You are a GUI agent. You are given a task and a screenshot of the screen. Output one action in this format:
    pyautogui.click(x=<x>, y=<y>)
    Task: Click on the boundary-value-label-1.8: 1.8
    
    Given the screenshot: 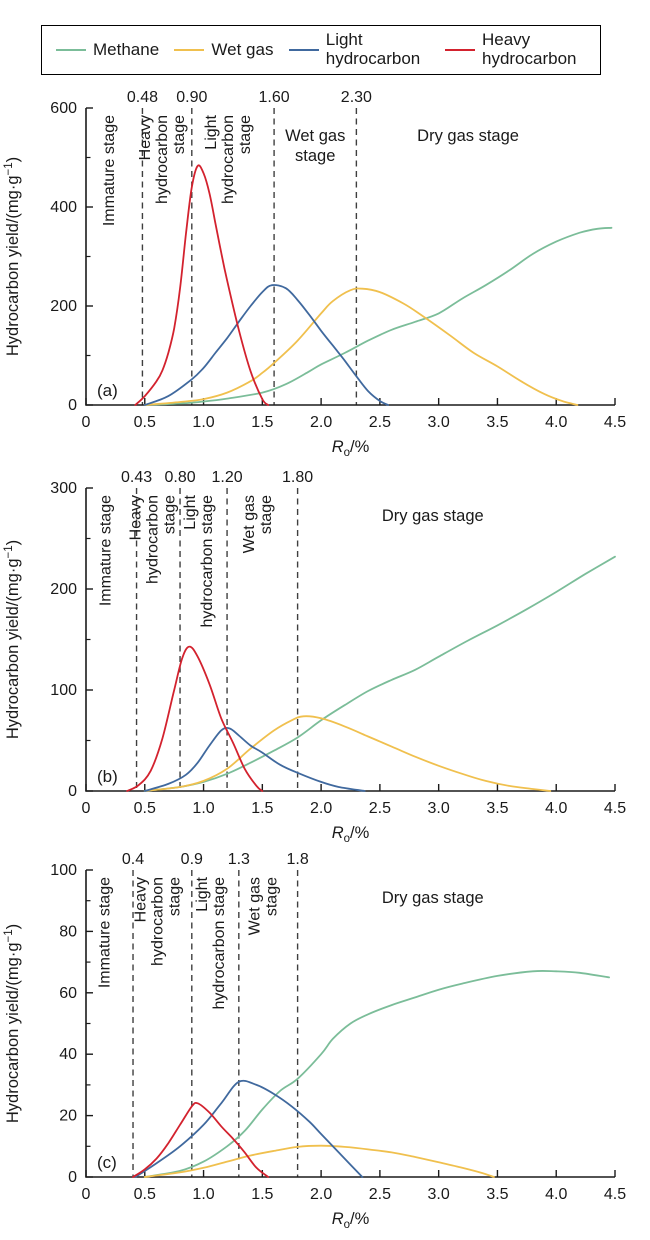 What is the action you would take?
    pyautogui.click(x=297, y=859)
    